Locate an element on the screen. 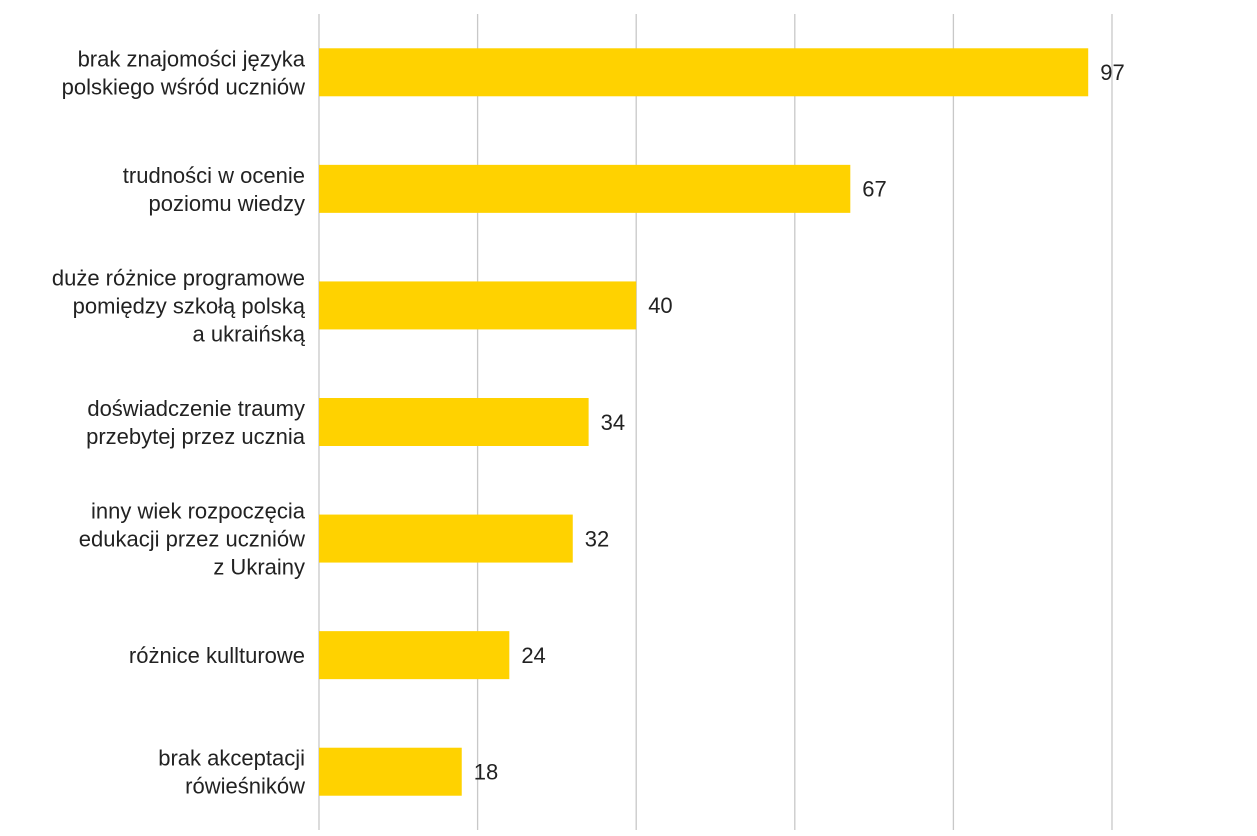 The image size is (1257, 836). value-label: 97 is located at coordinates (1112, 72).